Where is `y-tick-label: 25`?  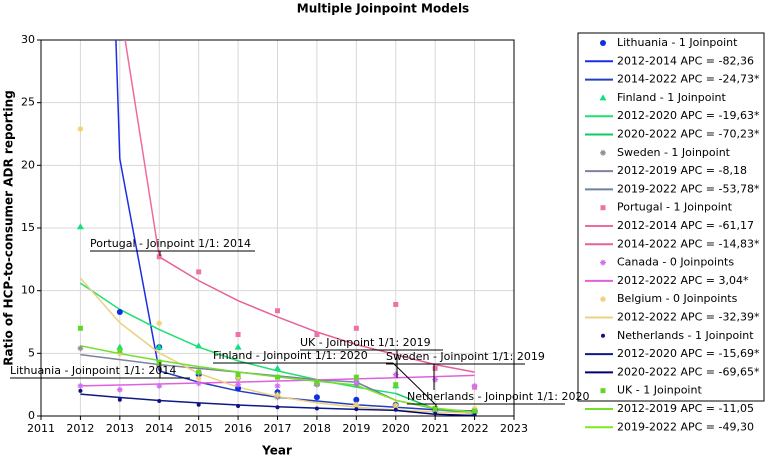 y-tick-label: 25 is located at coordinates (28, 102).